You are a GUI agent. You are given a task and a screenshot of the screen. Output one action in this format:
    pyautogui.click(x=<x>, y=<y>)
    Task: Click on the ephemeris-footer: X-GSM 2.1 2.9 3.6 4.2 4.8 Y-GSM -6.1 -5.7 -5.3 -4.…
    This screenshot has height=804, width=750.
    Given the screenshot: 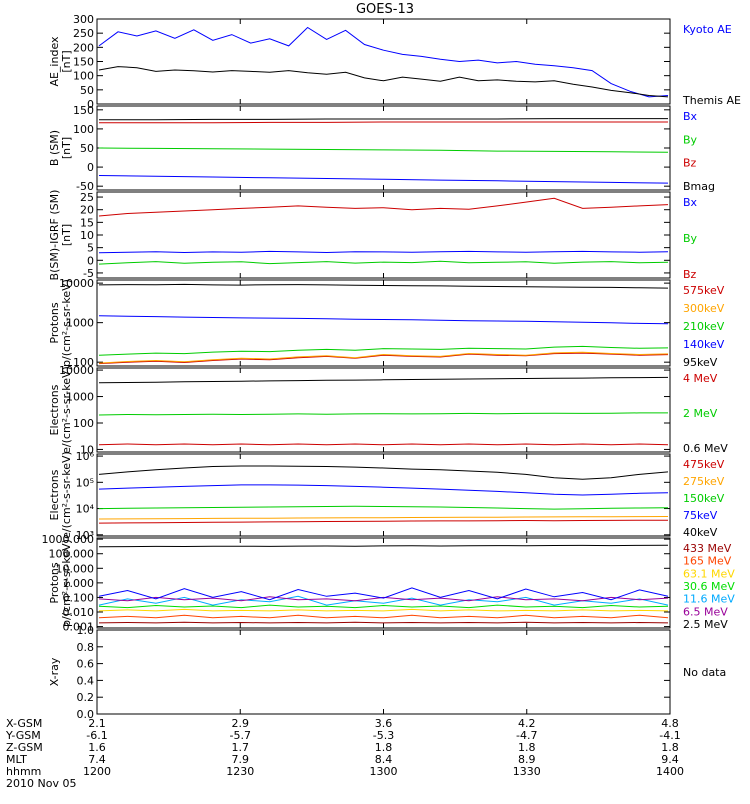 What is the action you would take?
    pyautogui.click(x=344, y=753)
    